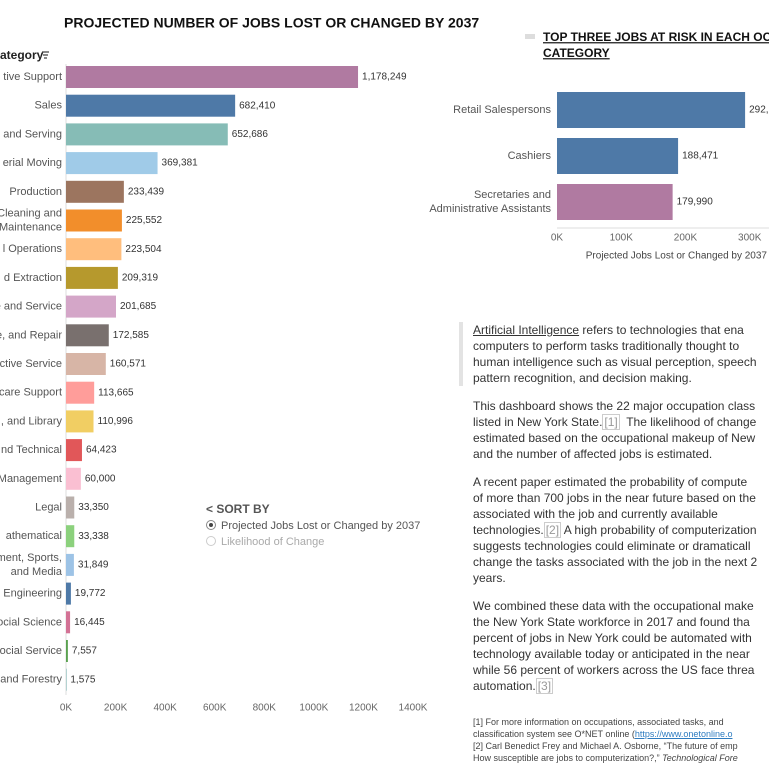 The height and width of the screenshot is (769, 769). What do you see at coordinates (31, 479) in the screenshot?
I see `y-tick-label: Management` at bounding box center [31, 479].